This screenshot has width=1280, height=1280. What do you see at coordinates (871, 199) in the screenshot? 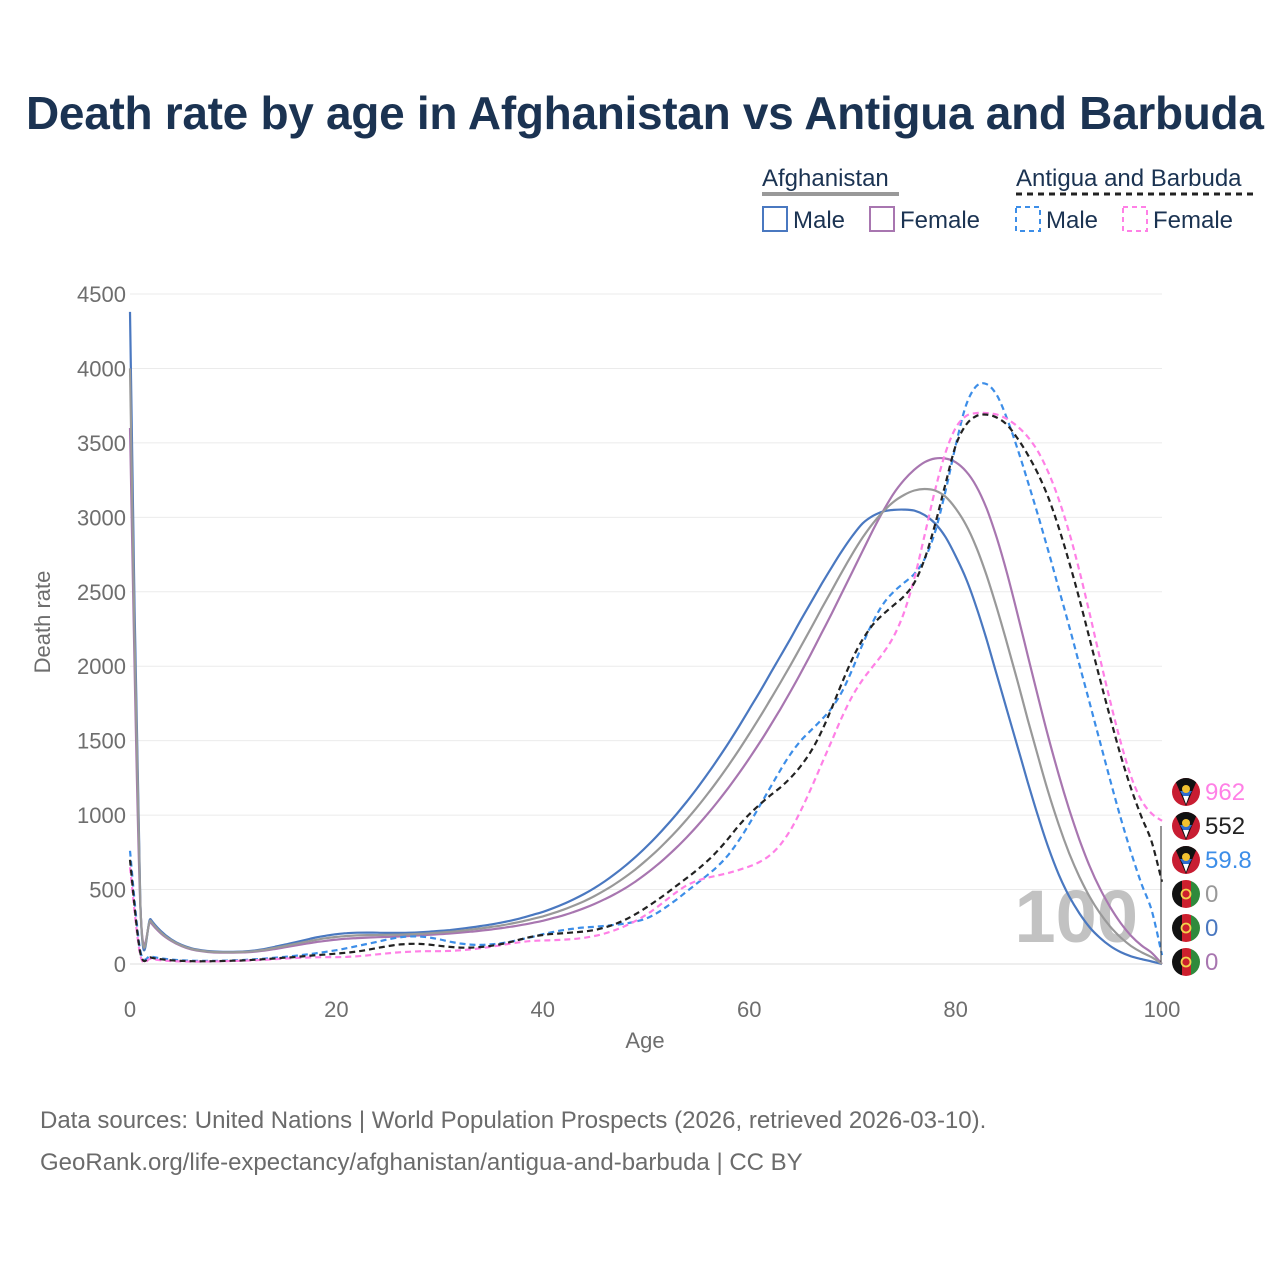
I see `legend-group-afghanistan: Afghanistan Male Female` at bounding box center [871, 199].